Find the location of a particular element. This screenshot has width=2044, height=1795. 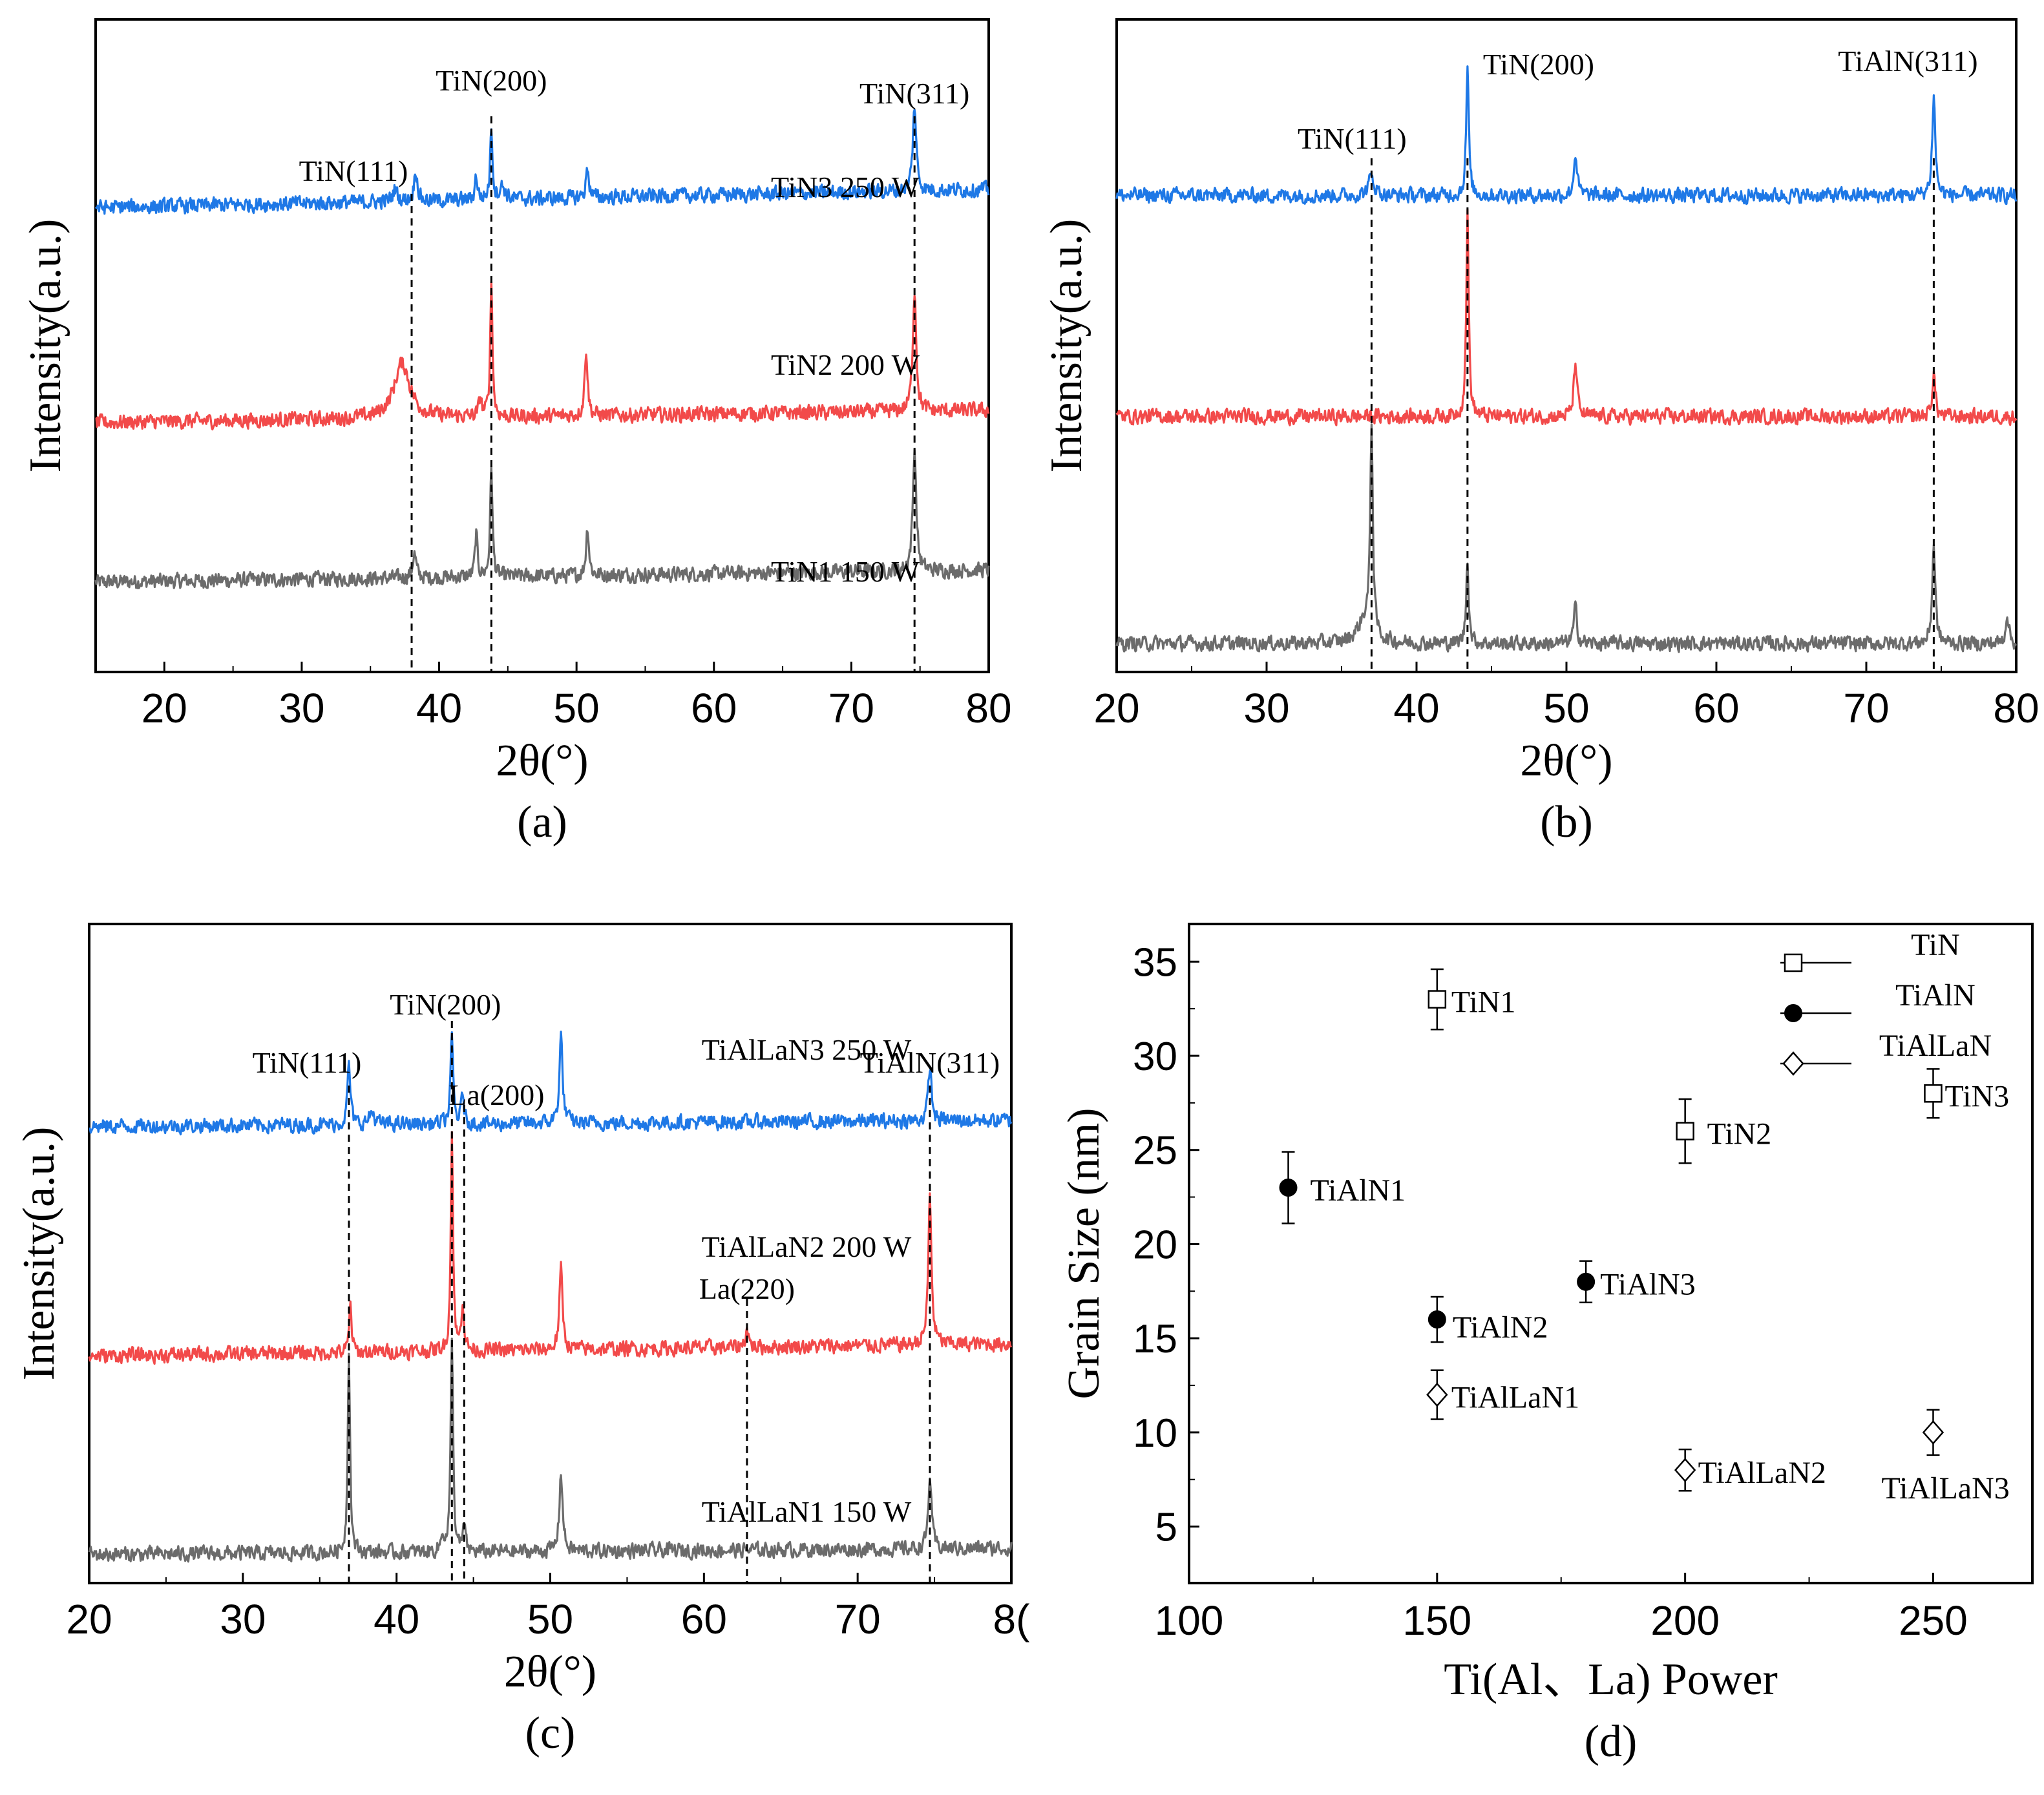

x-tick-label: 150 is located at coordinates (1436, 1620).